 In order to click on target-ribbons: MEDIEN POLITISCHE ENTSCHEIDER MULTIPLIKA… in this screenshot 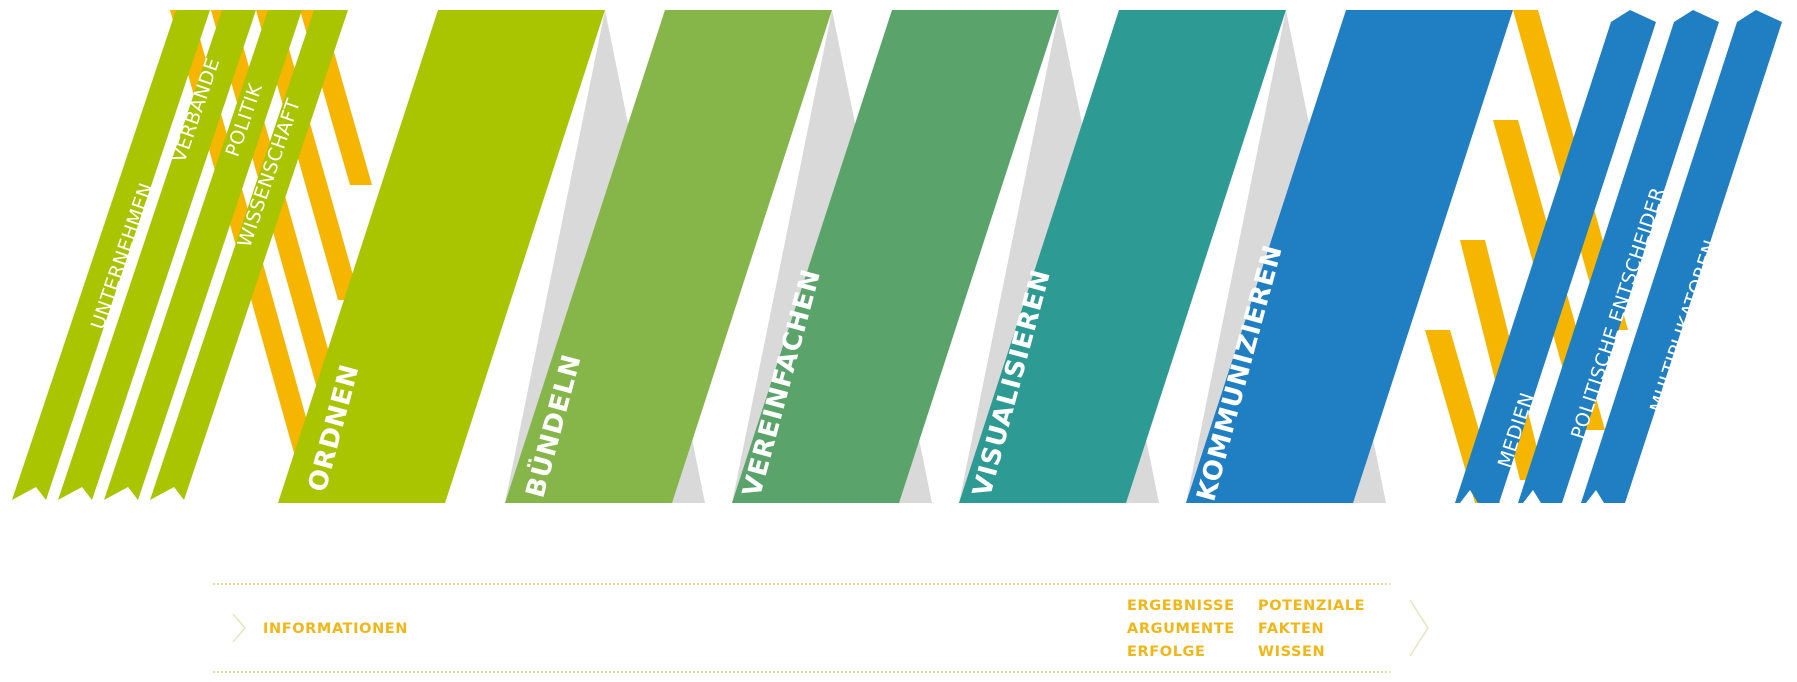, I will do `click(1618, 256)`.